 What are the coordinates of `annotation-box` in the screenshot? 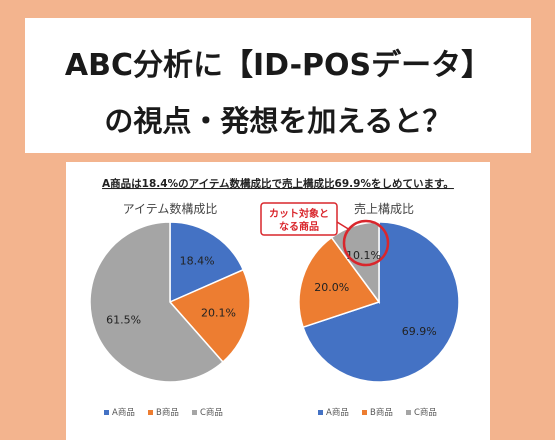 It's located at (299, 219).